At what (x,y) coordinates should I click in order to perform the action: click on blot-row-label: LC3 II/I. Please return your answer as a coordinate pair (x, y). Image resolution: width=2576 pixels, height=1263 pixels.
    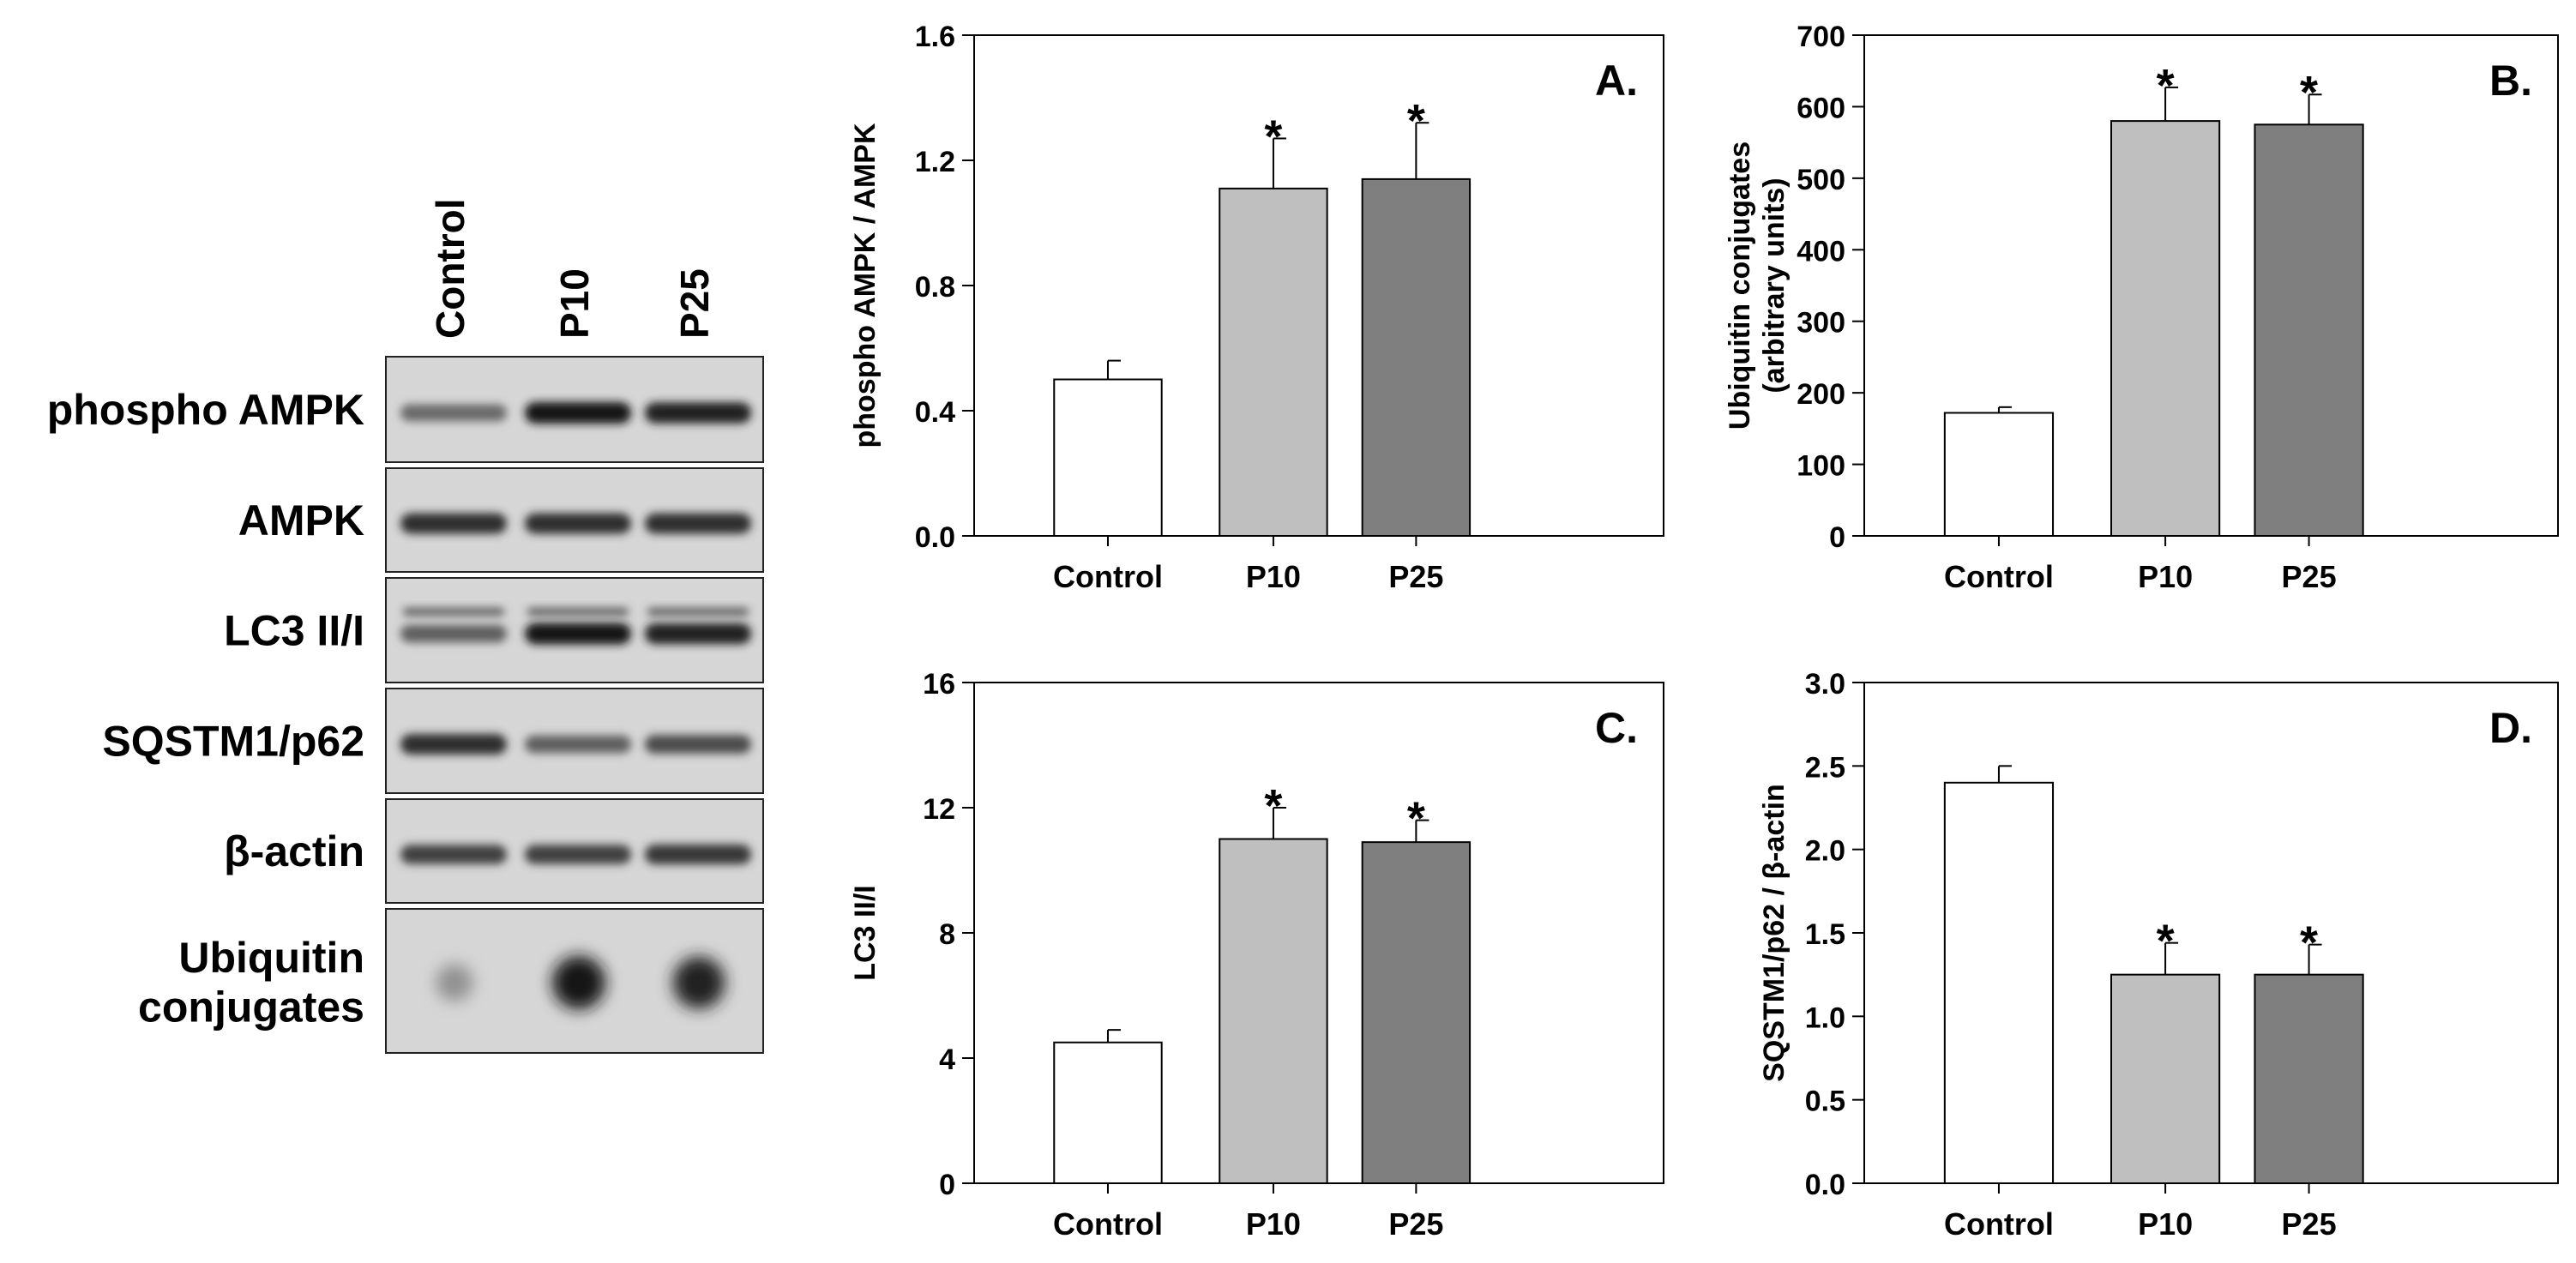
    Looking at the image, I should click on (294, 631).